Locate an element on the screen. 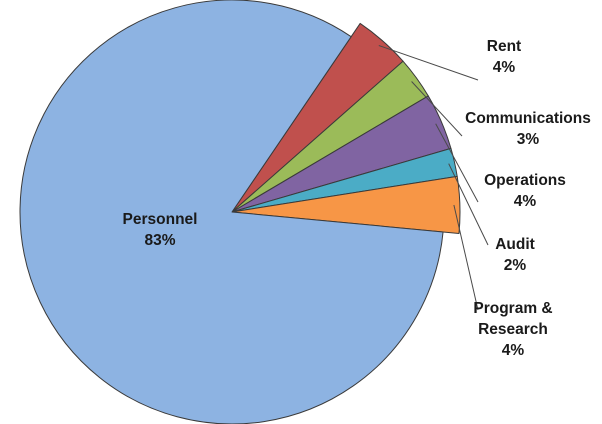 The height and width of the screenshot is (424, 602). slice-label-line: Communications is located at coordinates (528, 118).